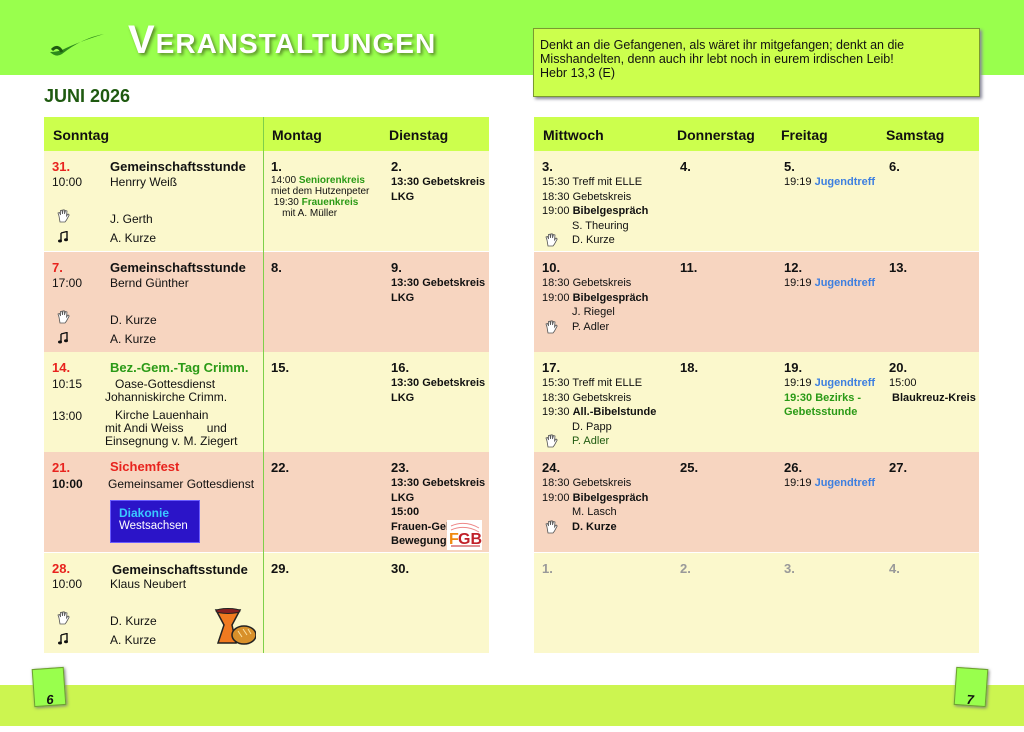  I want to click on event-text: P. Adler, so click(591, 441).